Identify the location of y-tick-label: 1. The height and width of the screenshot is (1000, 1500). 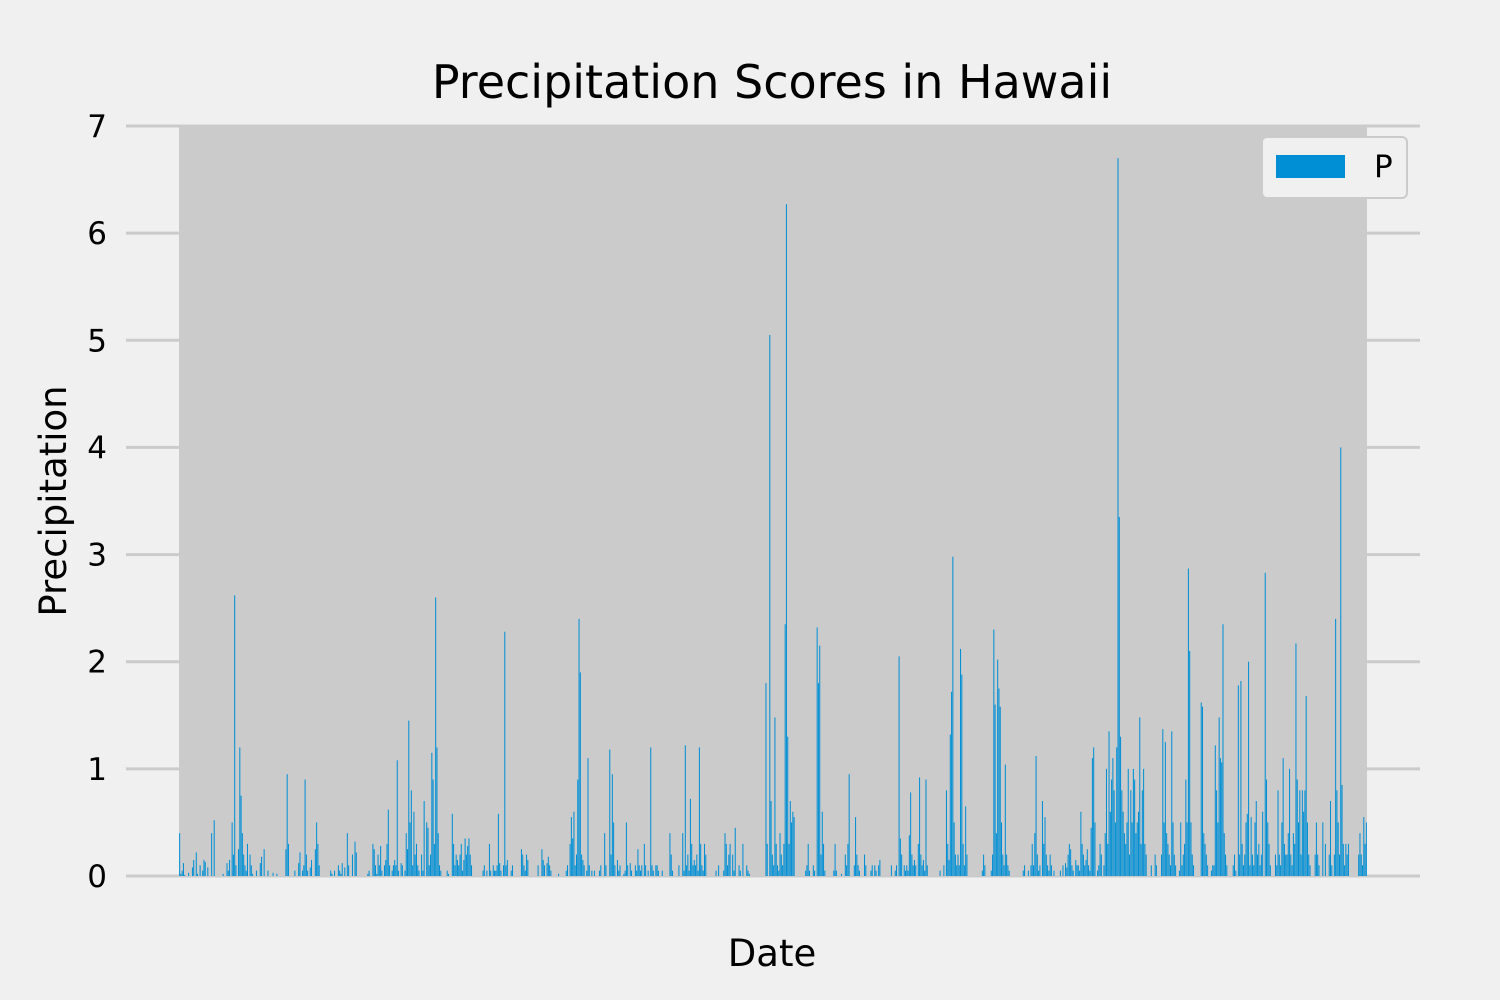
(97, 770).